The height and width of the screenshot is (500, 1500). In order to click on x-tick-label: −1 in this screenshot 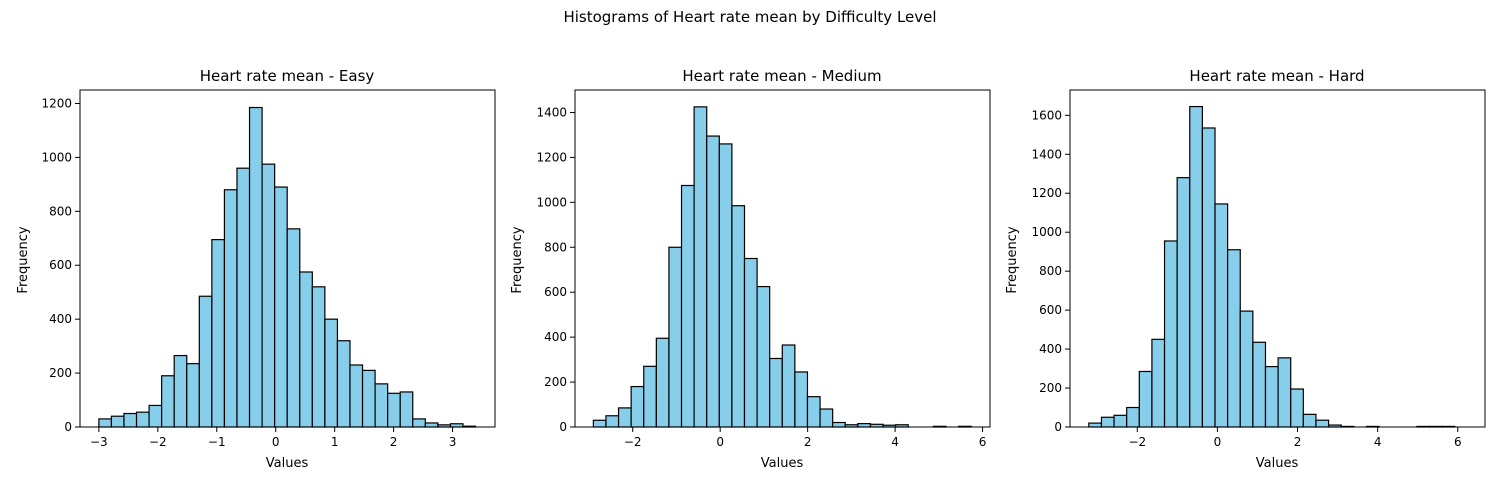, I will do `click(217, 442)`.